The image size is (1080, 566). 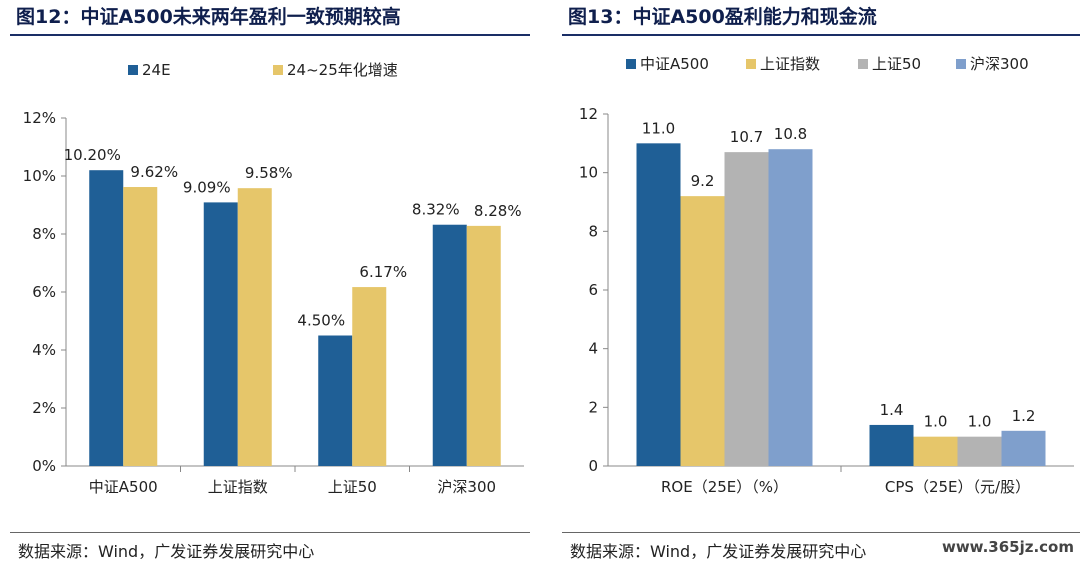 What do you see at coordinates (208, 17) in the screenshot?
I see `chart-title: 图12：中证A500未来两年盈利一致预期较高` at bounding box center [208, 17].